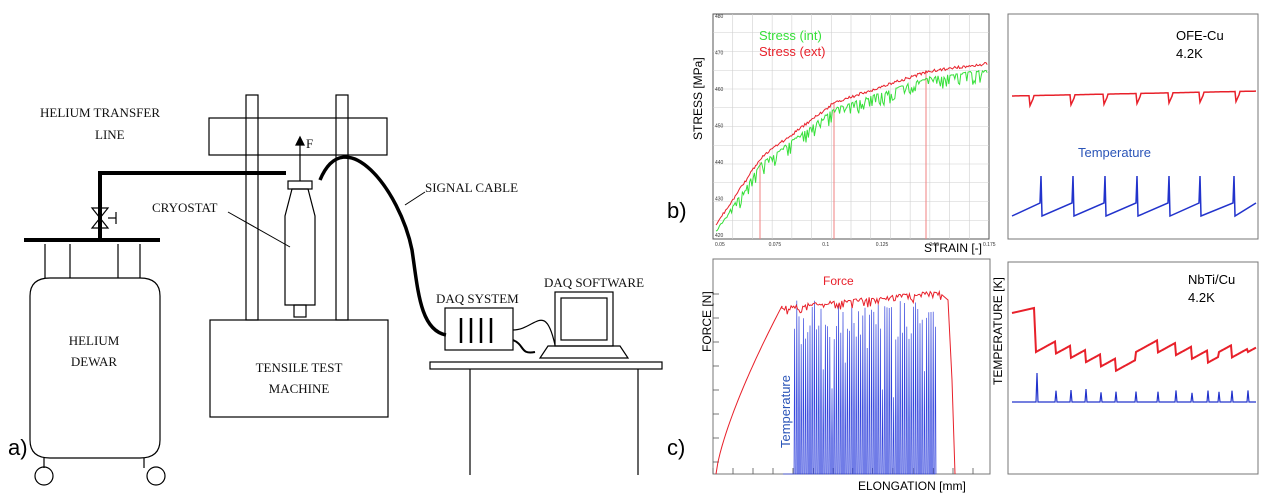 The image size is (1266, 494). I want to click on valve-icon, so click(103, 218).